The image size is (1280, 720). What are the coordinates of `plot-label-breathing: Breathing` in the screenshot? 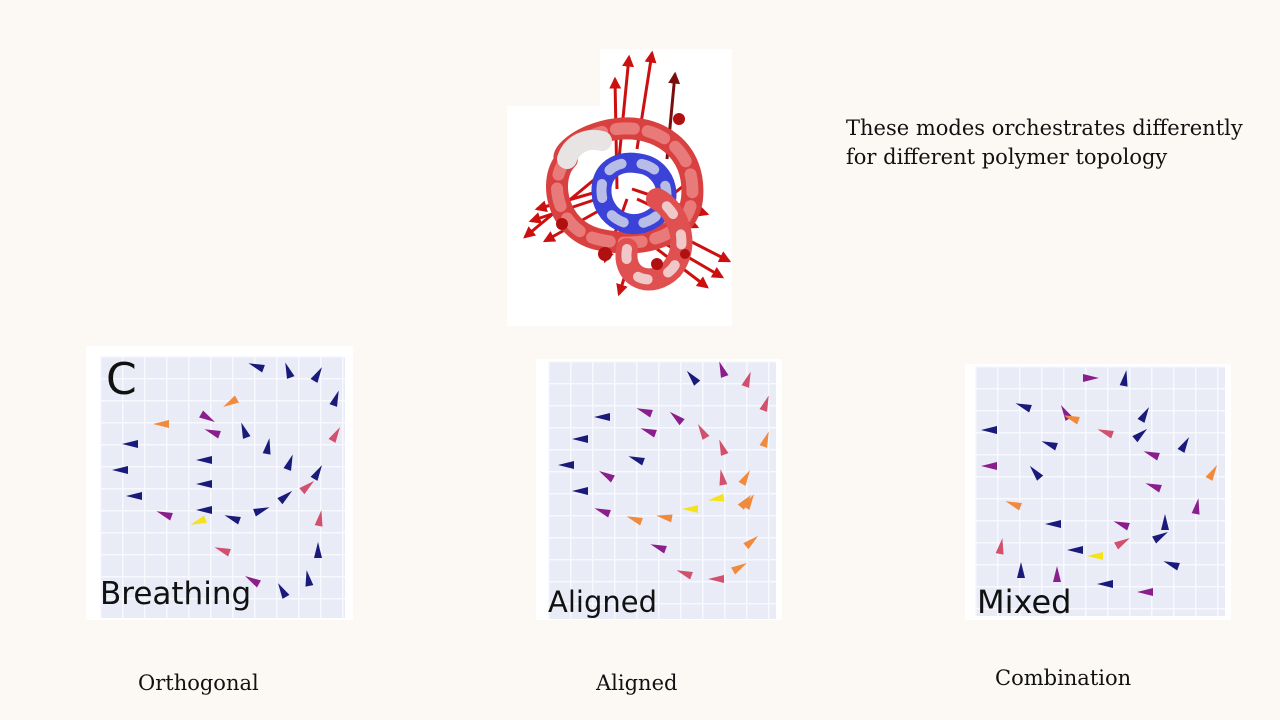 It's located at (176, 594).